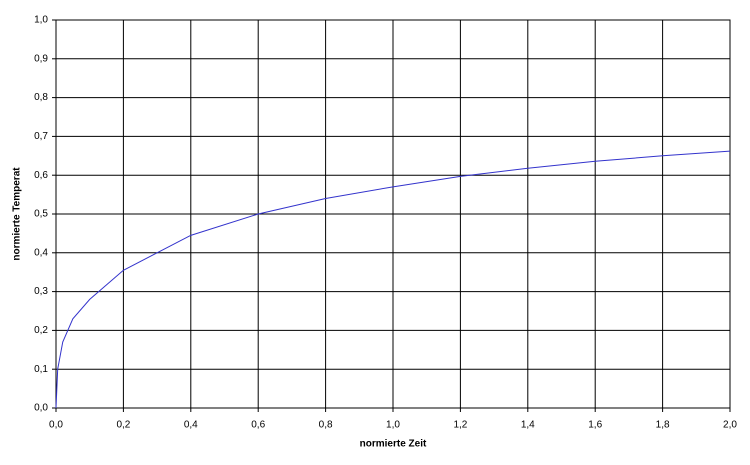  I want to click on y-tick-label: 0,2, so click(41, 330).